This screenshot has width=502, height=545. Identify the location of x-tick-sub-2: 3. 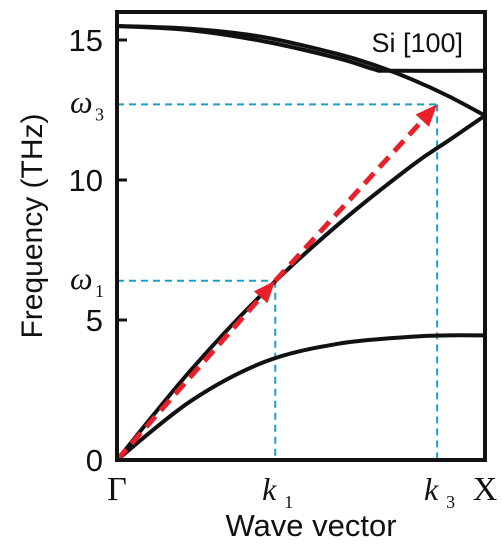
(450, 502).